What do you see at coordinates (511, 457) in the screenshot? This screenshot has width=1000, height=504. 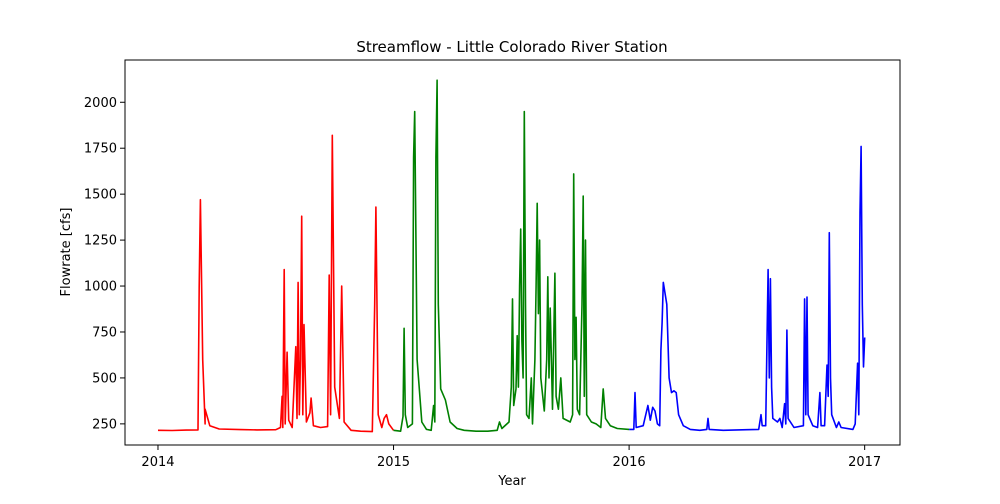 I see `x-axis: 2014 2015 2016 2017` at bounding box center [511, 457].